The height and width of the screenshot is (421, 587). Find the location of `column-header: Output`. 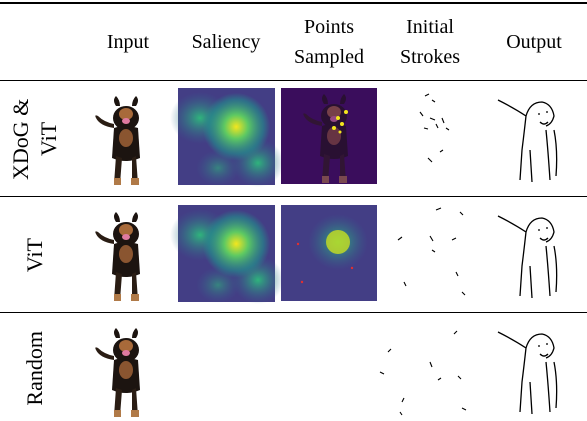

column-header: Output is located at coordinates (534, 42).